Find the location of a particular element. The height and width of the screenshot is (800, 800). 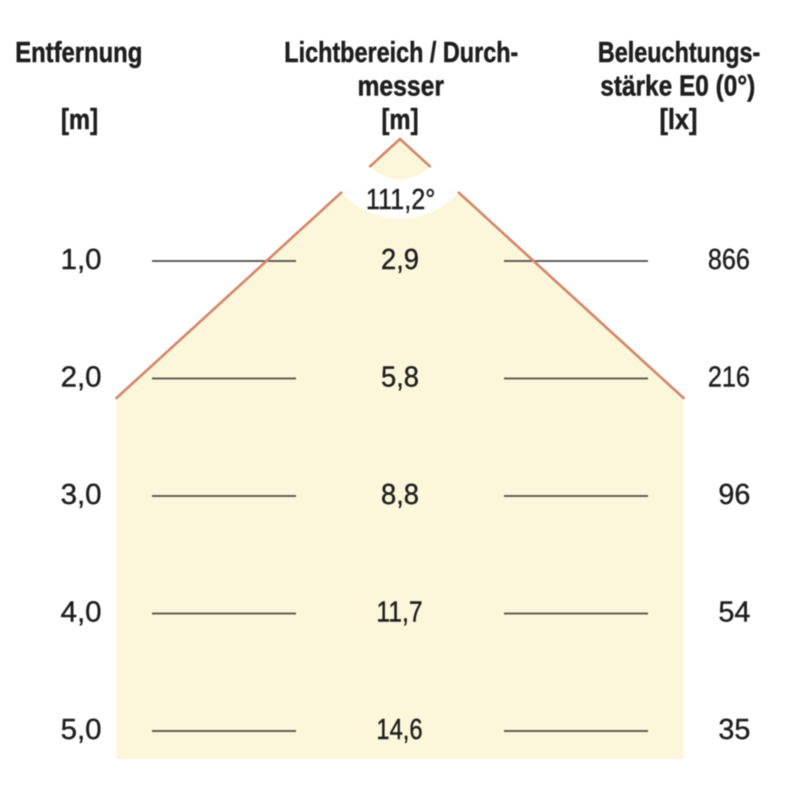

svg-text: [lx] is located at coordinates (678, 120).